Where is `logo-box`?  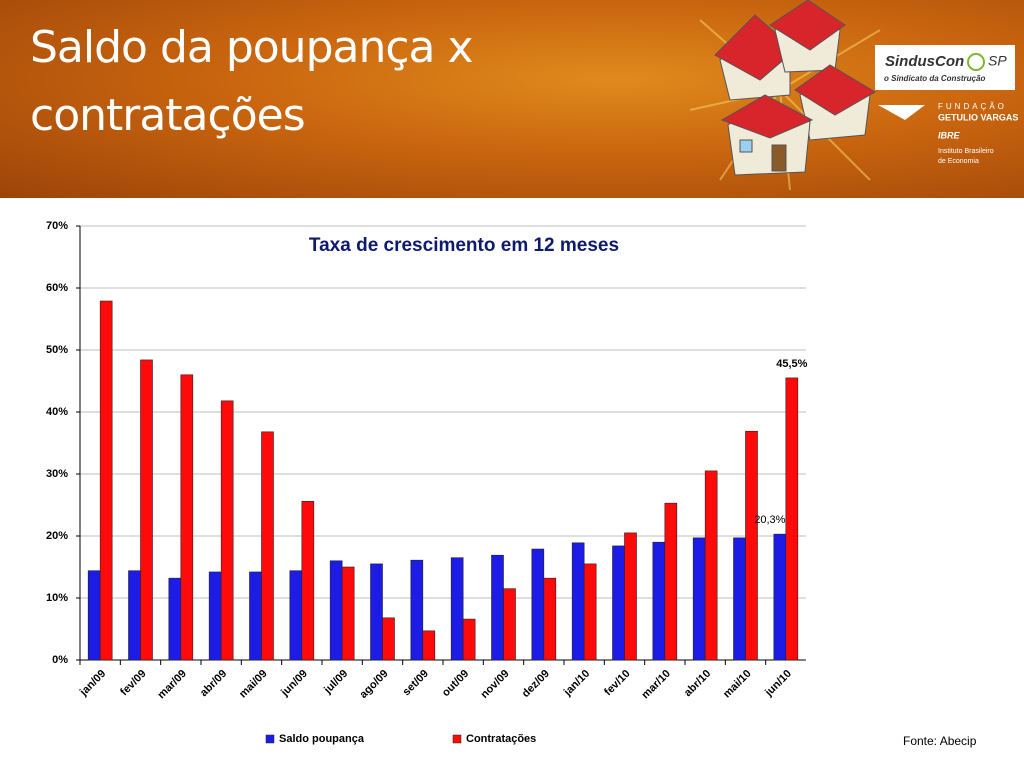 logo-box is located at coordinates (945, 67).